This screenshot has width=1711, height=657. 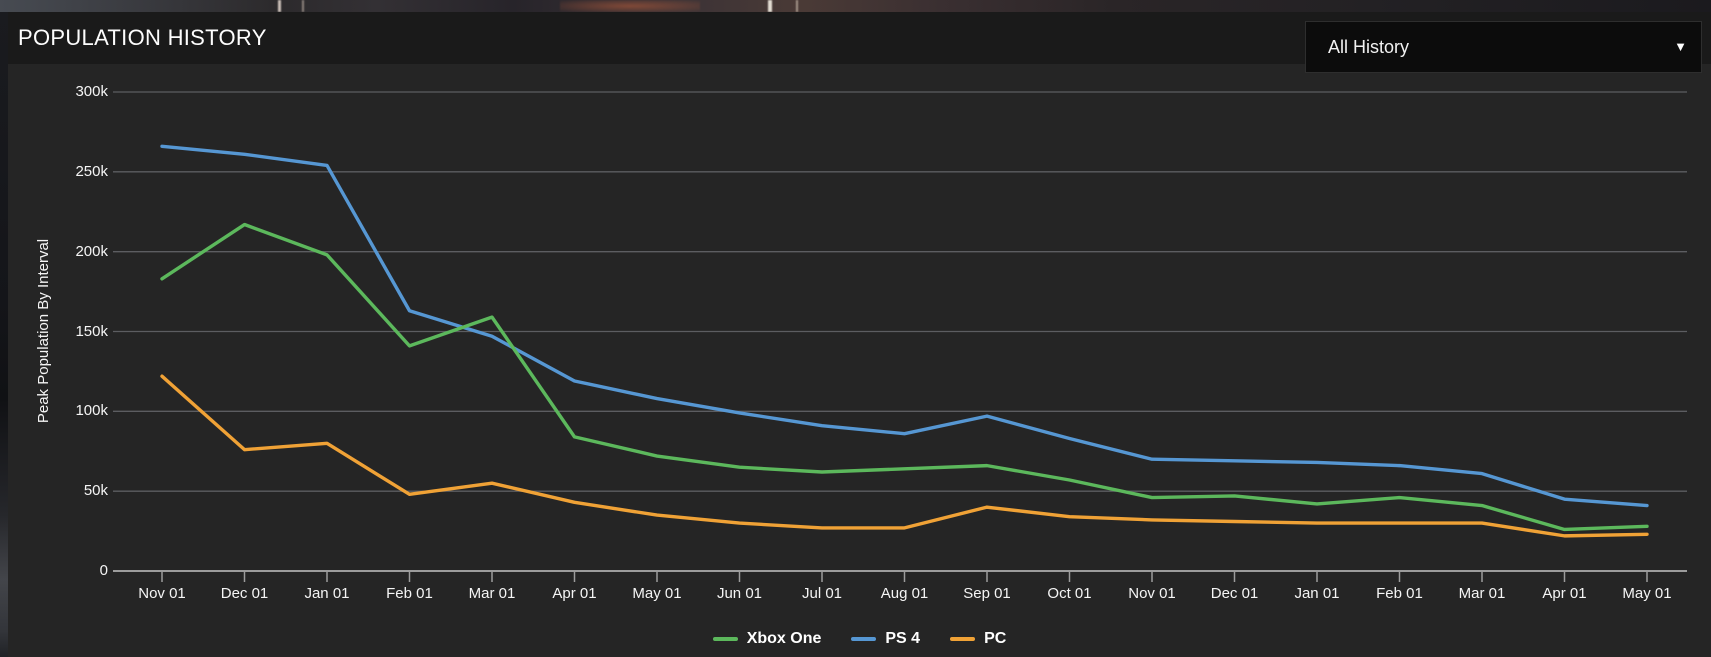 I want to click on xbox-one-line-swatch, so click(x=725, y=639).